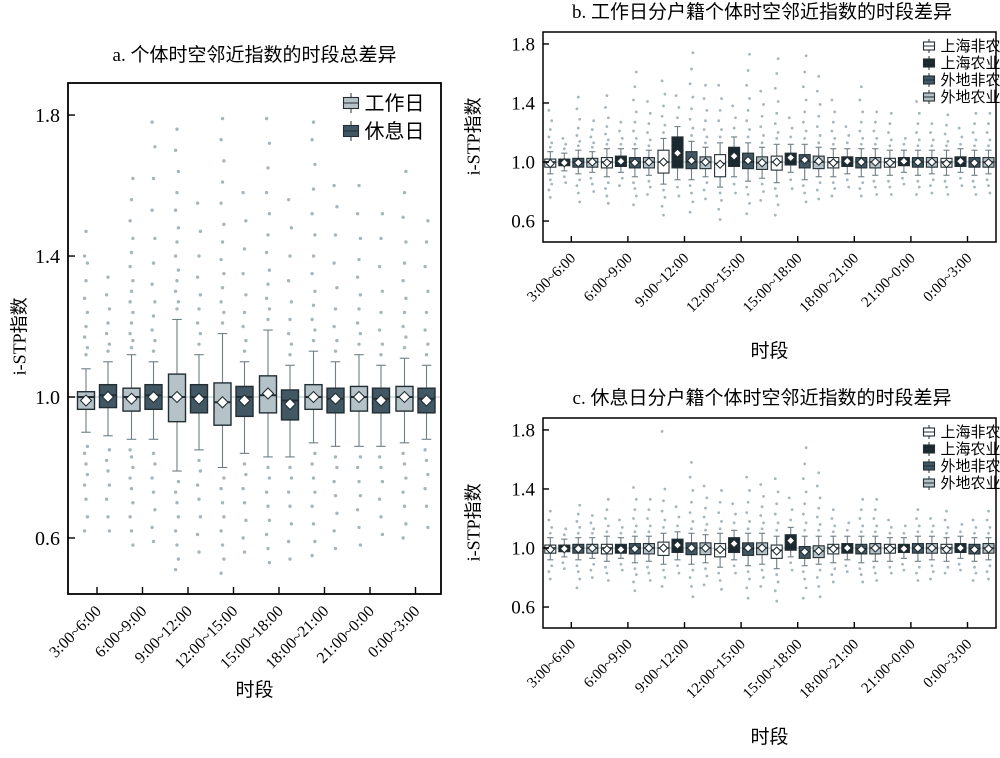 The width and height of the screenshot is (1000, 758). Describe the element at coordinates (254, 55) in the screenshot. I see `panel-a-title: a. 个体时空邻近指数的时段总差异` at that location.